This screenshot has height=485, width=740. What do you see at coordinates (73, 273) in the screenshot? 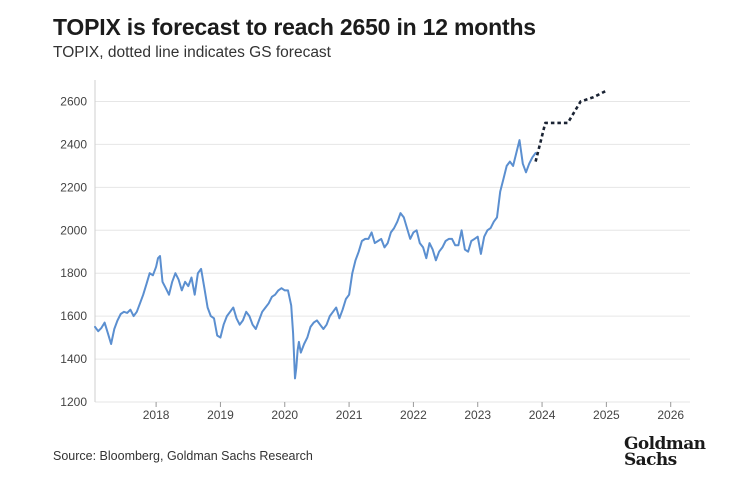
I see `y-tick-label: 1800` at bounding box center [73, 273].